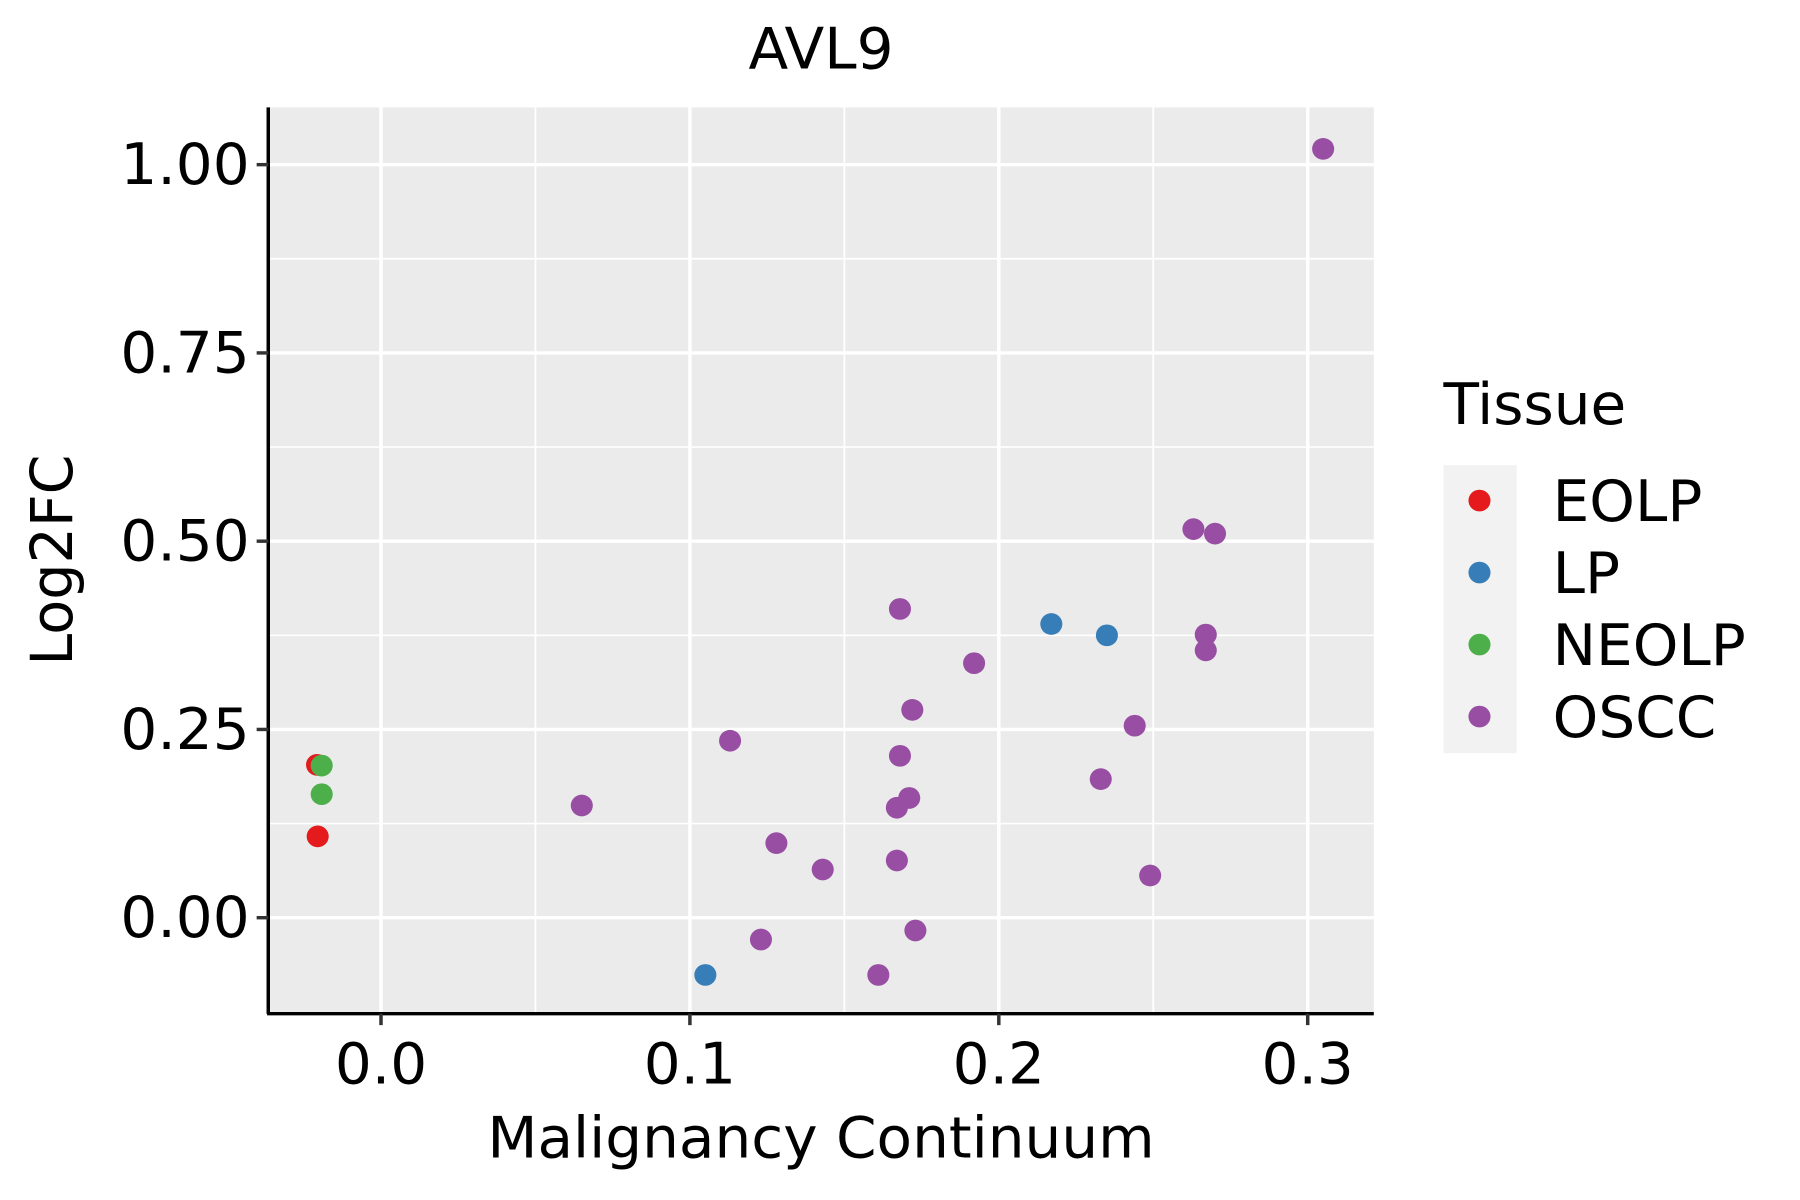 This screenshot has width=1800, height=1200. Describe the element at coordinates (1479, 500) in the screenshot. I see `legend-key-eolp` at that location.